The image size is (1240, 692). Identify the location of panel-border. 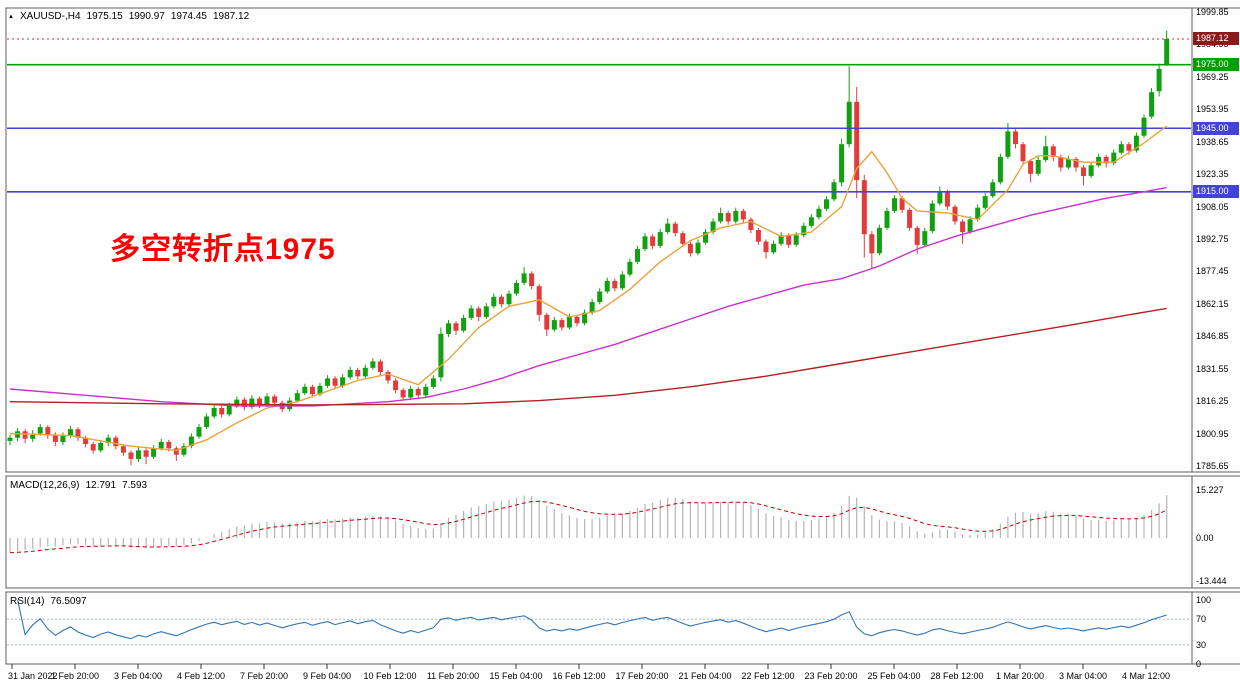
(599, 628).